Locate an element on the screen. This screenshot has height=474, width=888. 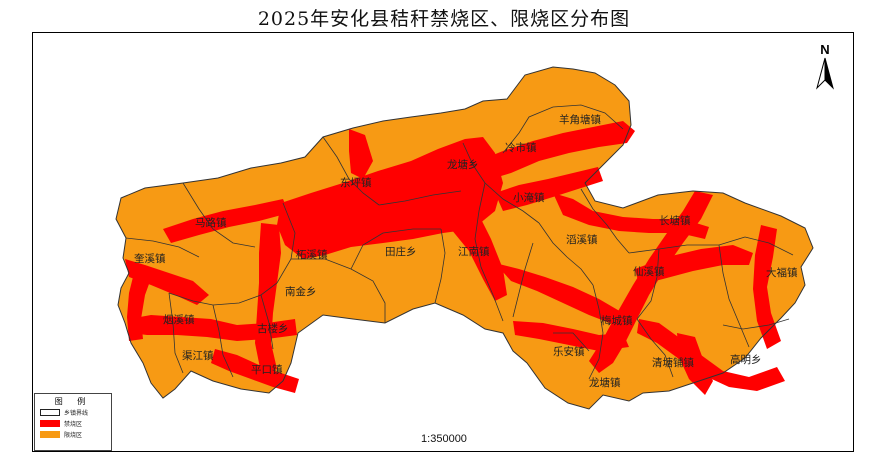
banned-band-dafu is located at coordinates (767, 287).